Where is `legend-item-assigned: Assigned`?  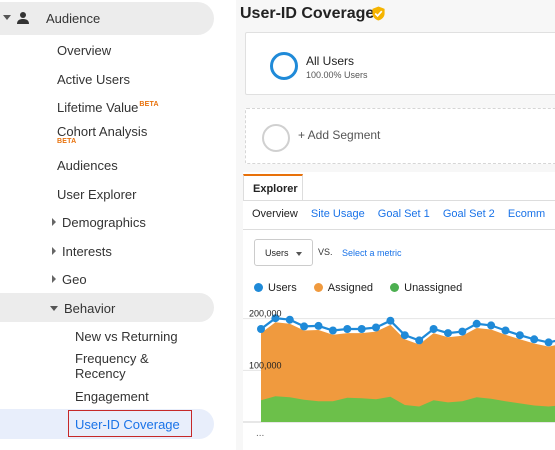
legend-item-assigned: Assigned is located at coordinates (343, 288).